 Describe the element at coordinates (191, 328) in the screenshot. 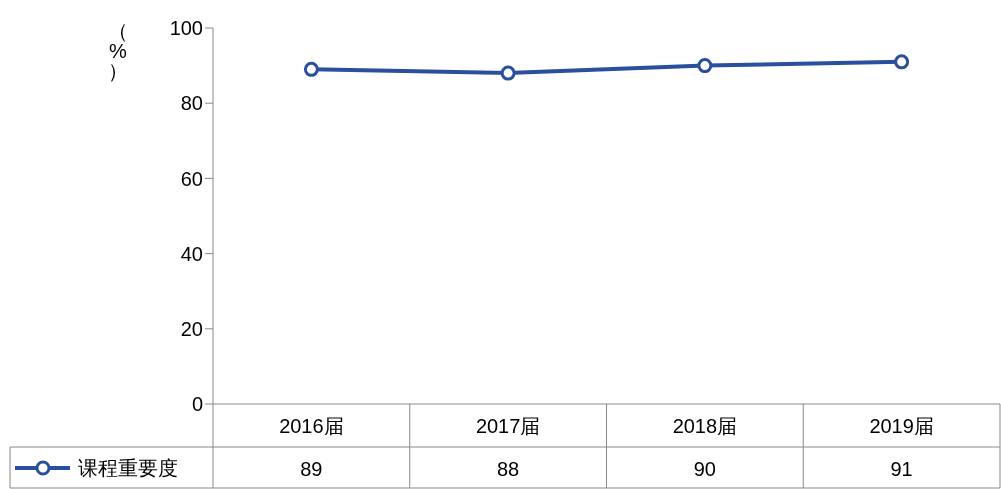

I see `y-tick-label: 20` at that location.